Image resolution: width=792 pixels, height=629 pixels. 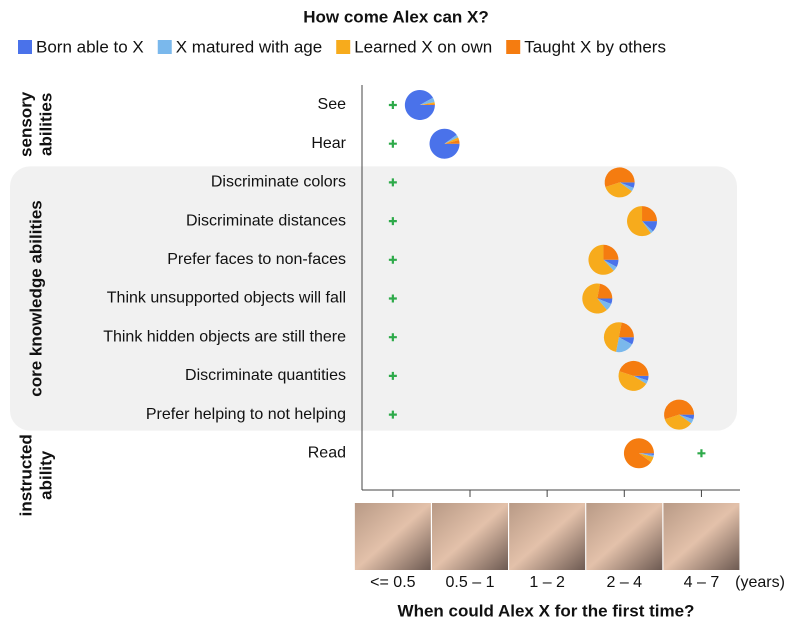 I want to click on row-label: Discriminate quantities, so click(x=265, y=375).